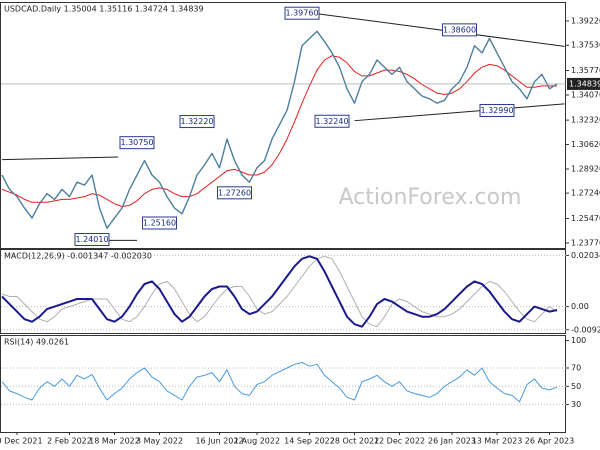 This screenshot has height=450, width=600. What do you see at coordinates (585, 120) in the screenshot?
I see `y-tick-label: 1.32320` at bounding box center [585, 120].